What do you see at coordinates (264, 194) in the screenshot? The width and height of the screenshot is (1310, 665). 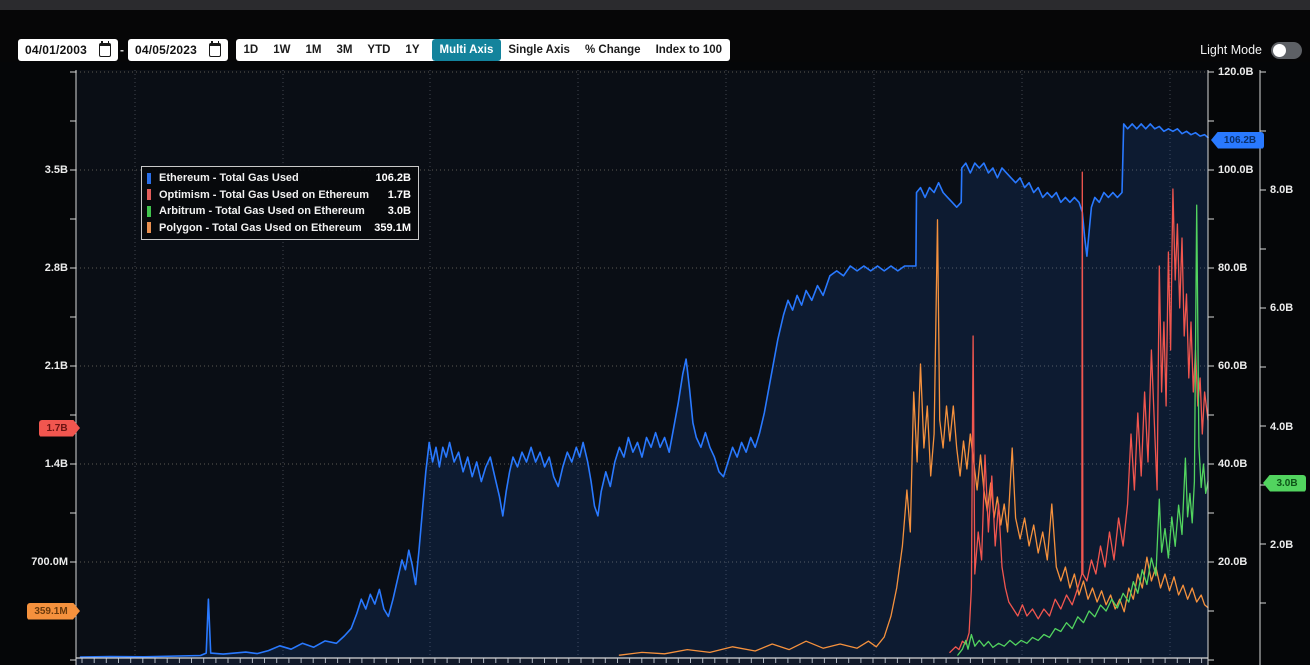 I see `legend-label: Optimism - Total Gas Used on Ethereum` at bounding box center [264, 194].